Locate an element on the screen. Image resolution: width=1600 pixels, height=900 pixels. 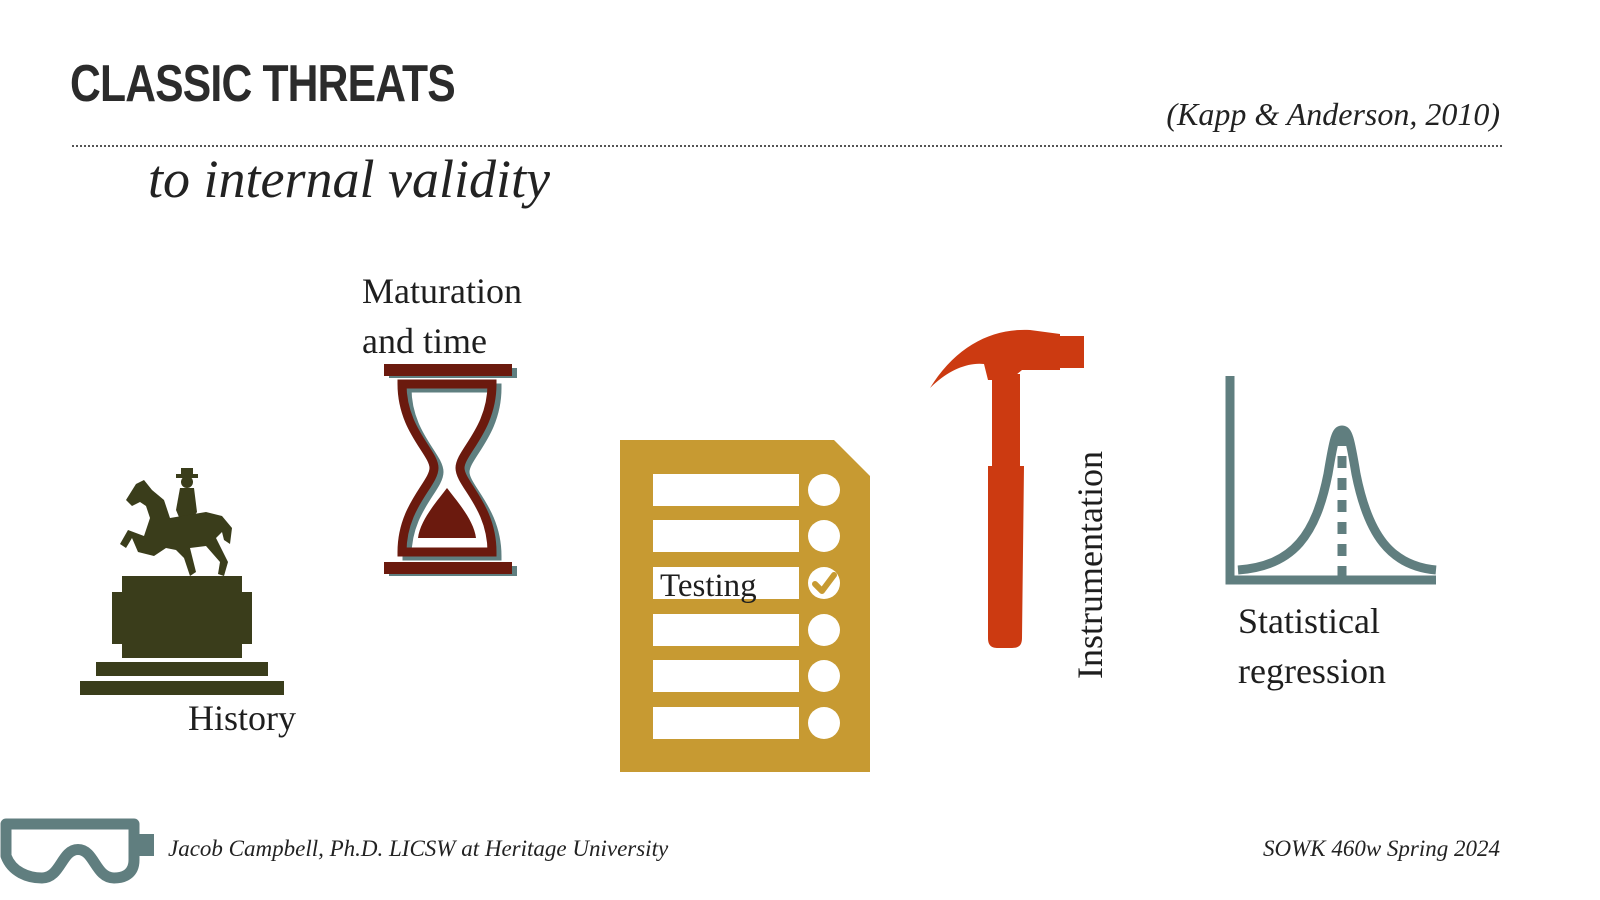
threat-label-statistical-regression: Statistical regression is located at coordinates (1312, 646).